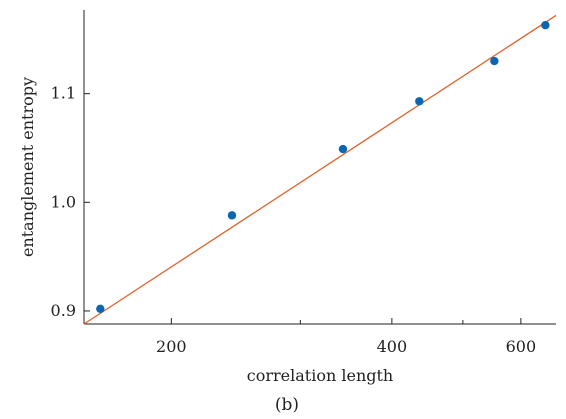 This screenshot has height=419, width=566. I want to click on y-axis-label: entanglement entropy, so click(27, 167).